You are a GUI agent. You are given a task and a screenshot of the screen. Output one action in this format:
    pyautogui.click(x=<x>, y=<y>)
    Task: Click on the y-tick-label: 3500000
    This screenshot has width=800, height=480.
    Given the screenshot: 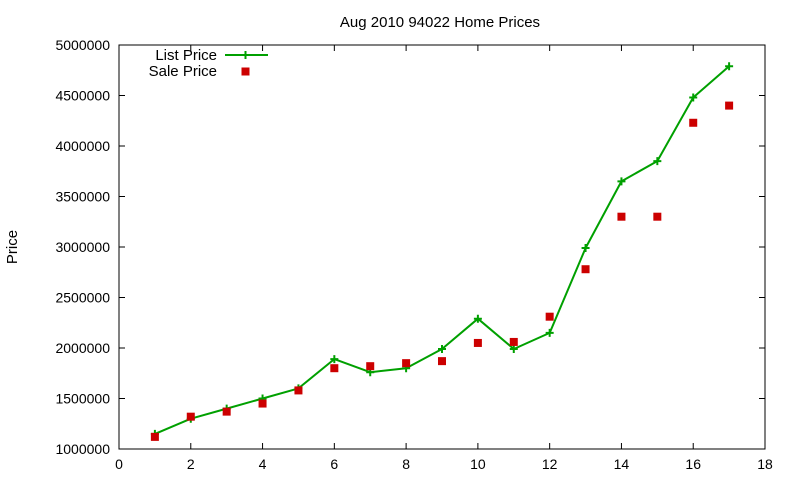 What is the action you would take?
    pyautogui.click(x=82, y=197)
    